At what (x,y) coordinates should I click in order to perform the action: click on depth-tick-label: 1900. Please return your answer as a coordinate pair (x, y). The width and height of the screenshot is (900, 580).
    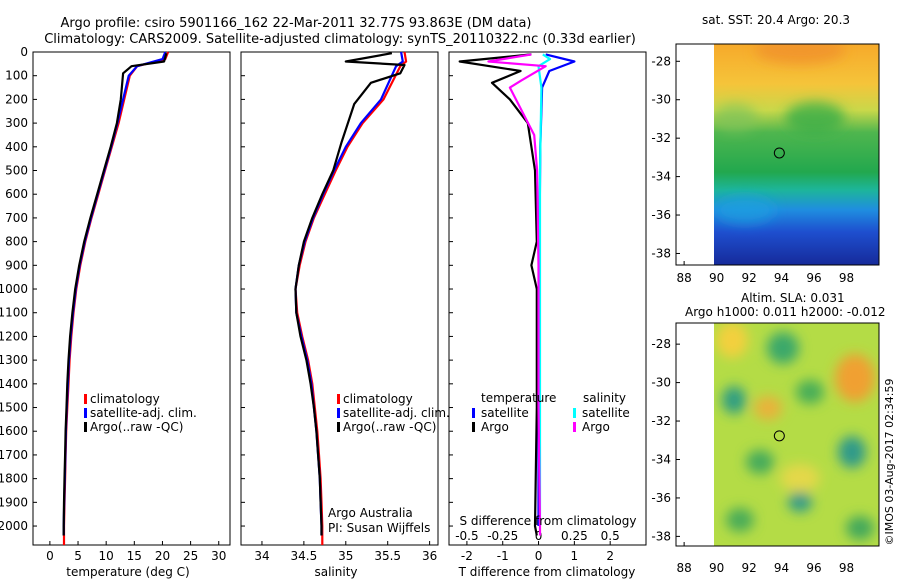
    Looking at the image, I should click on (14, 502).